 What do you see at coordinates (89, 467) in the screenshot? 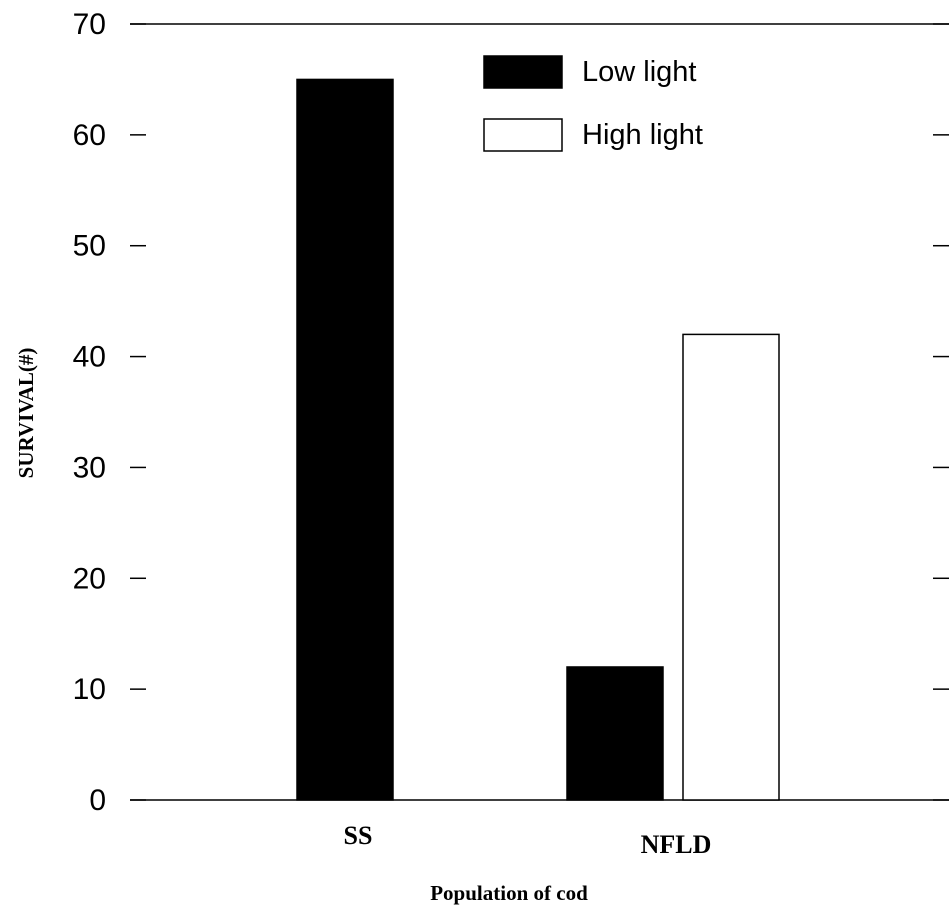
I see `y-tick-label: 30` at bounding box center [89, 467].